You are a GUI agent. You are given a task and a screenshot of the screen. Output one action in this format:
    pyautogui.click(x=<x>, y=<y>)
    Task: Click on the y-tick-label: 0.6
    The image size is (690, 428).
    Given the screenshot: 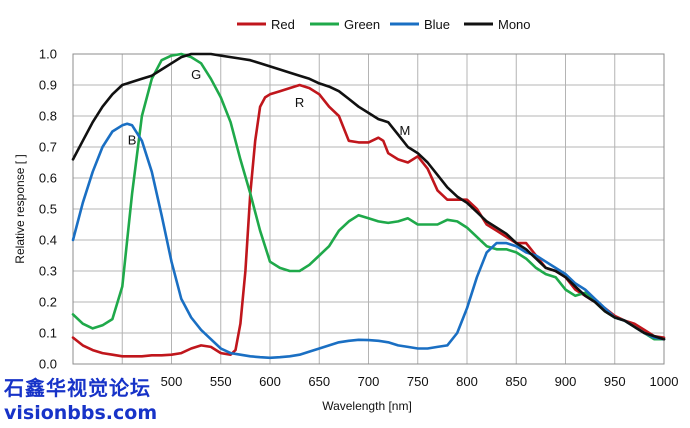 What is the action you would take?
    pyautogui.click(x=48, y=178)
    